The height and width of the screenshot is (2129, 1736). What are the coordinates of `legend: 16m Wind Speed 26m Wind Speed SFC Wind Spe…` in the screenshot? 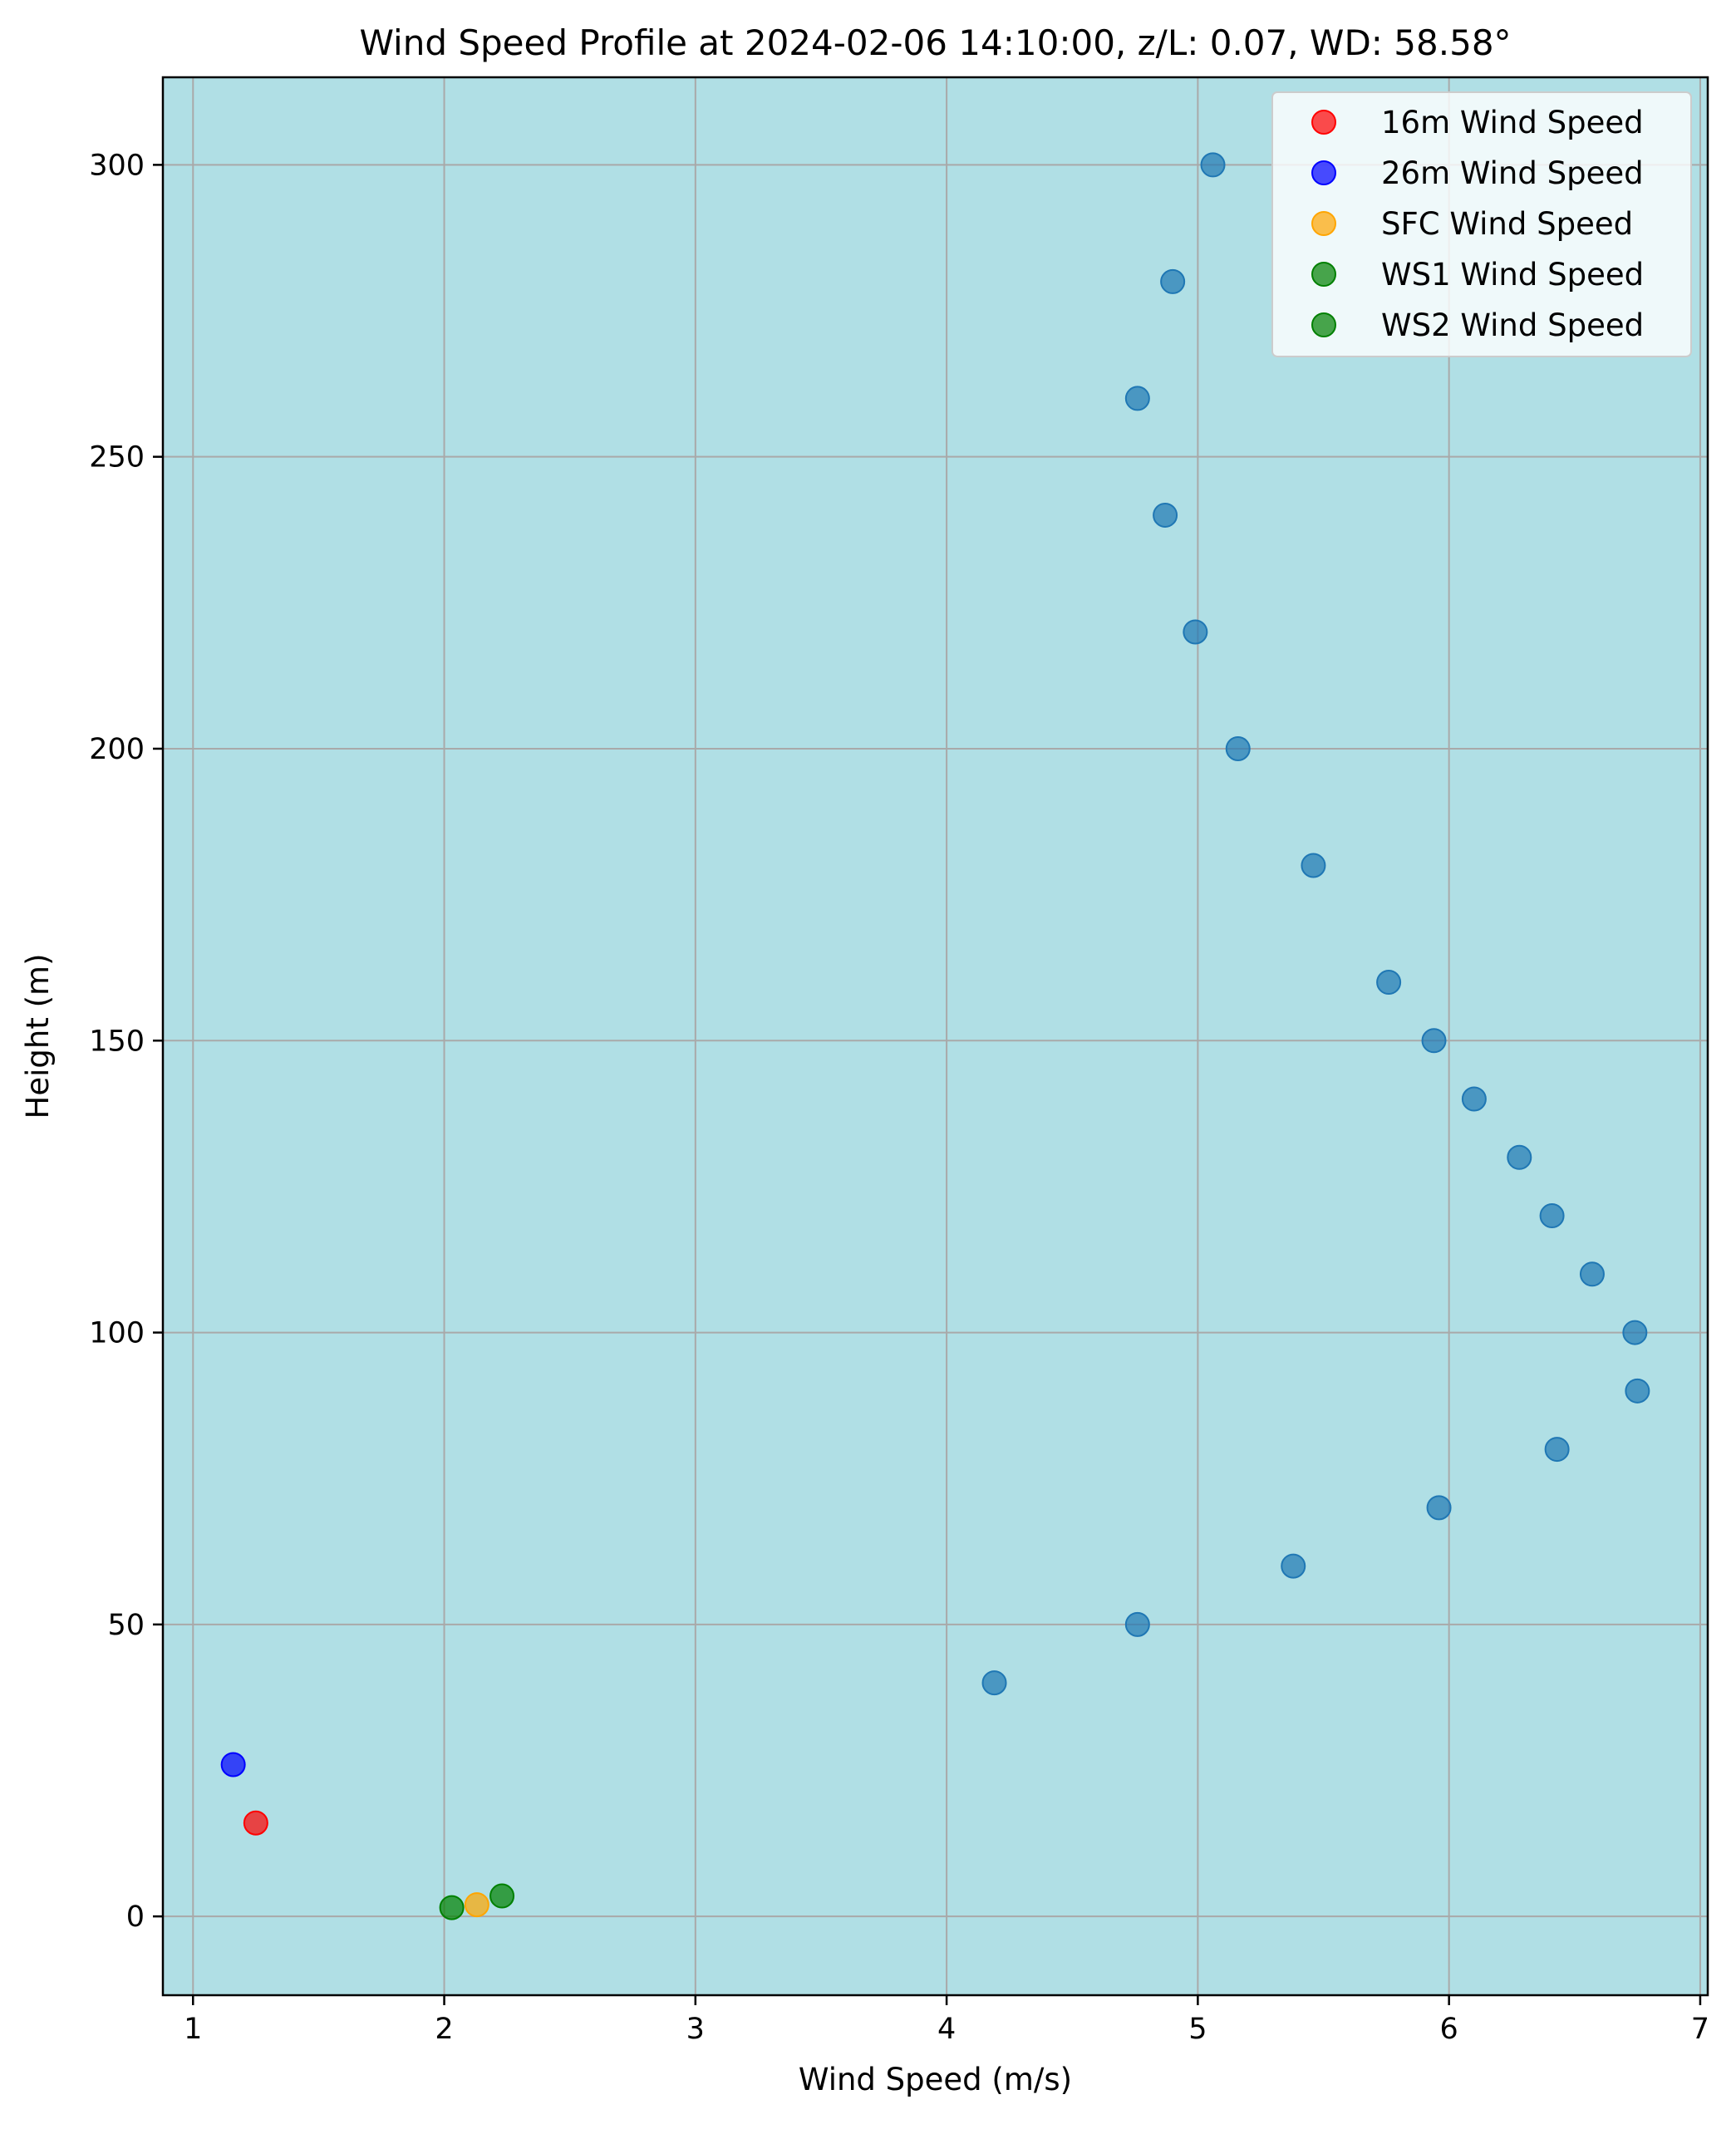 It's located at (1481, 224).